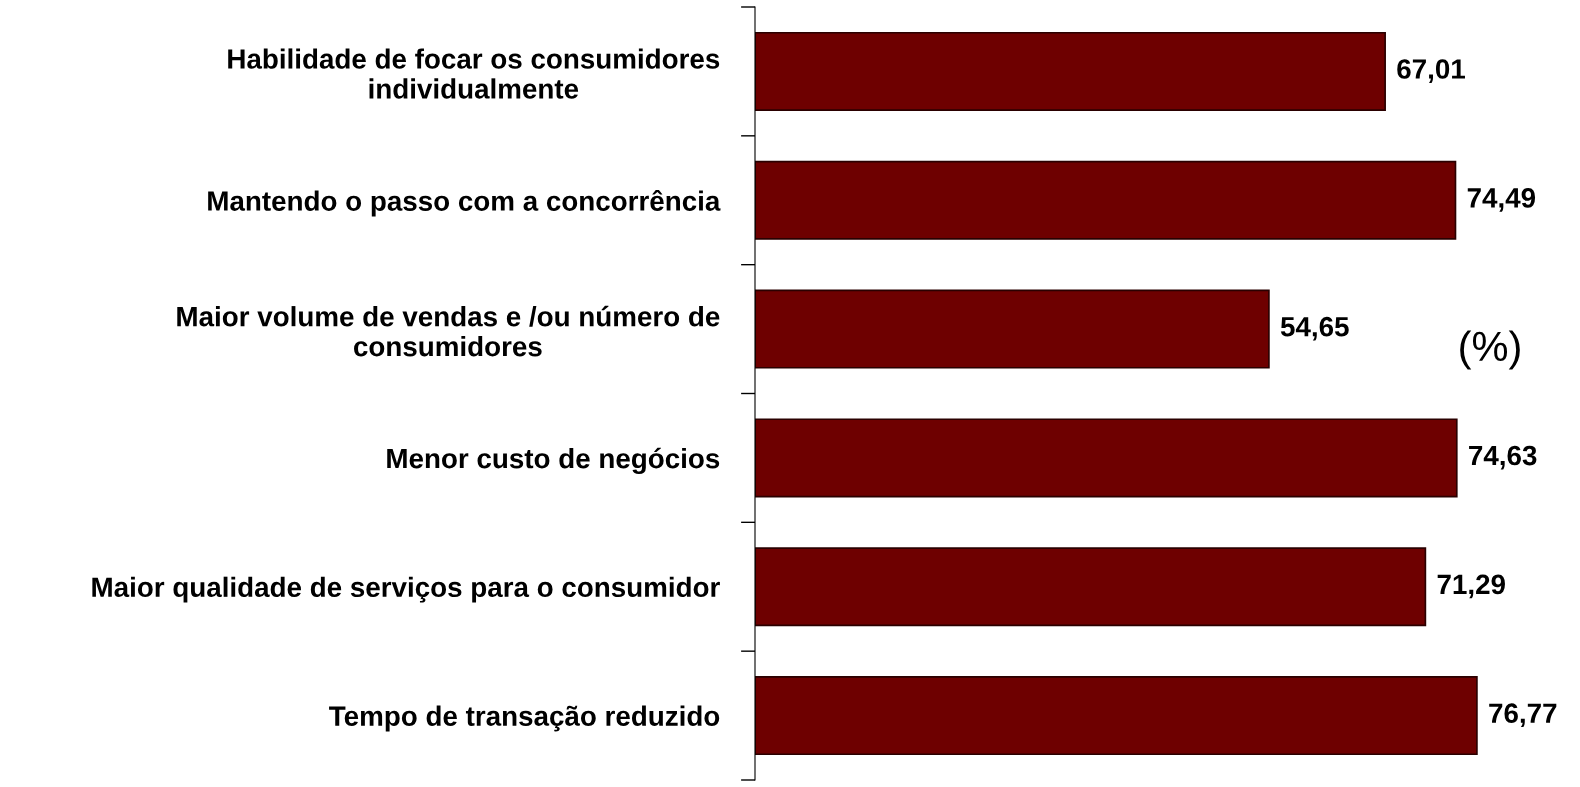 The width and height of the screenshot is (1580, 787). Describe the element at coordinates (1503, 457) in the screenshot. I see `data-label: 74,63` at that location.